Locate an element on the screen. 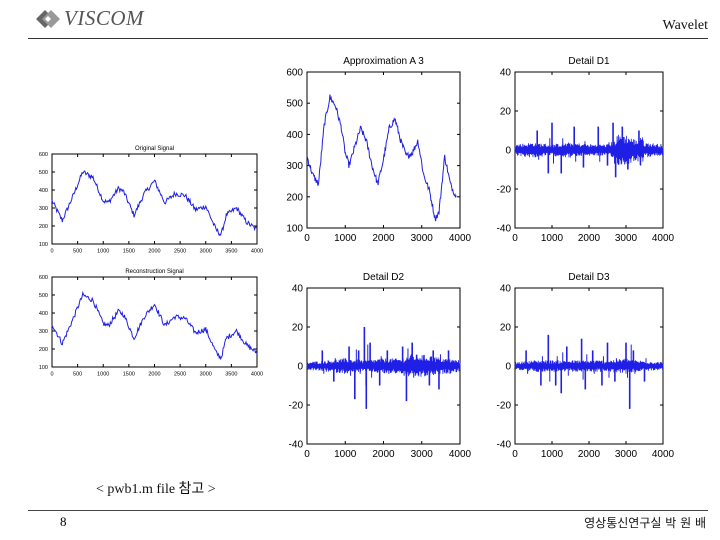 The width and height of the screenshot is (720, 540). page-title: Wavelet is located at coordinates (685, 25).